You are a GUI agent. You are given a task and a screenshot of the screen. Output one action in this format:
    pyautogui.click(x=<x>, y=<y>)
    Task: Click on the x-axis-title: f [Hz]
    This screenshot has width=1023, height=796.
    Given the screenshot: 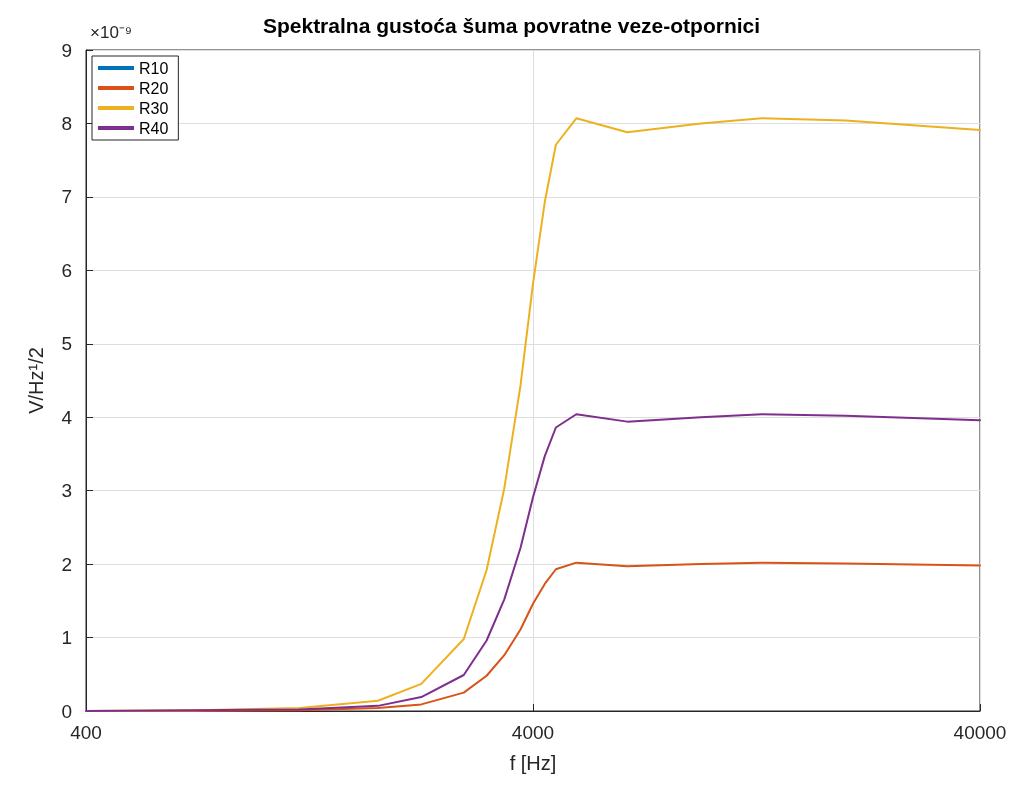 What is the action you would take?
    pyautogui.click(x=533, y=763)
    